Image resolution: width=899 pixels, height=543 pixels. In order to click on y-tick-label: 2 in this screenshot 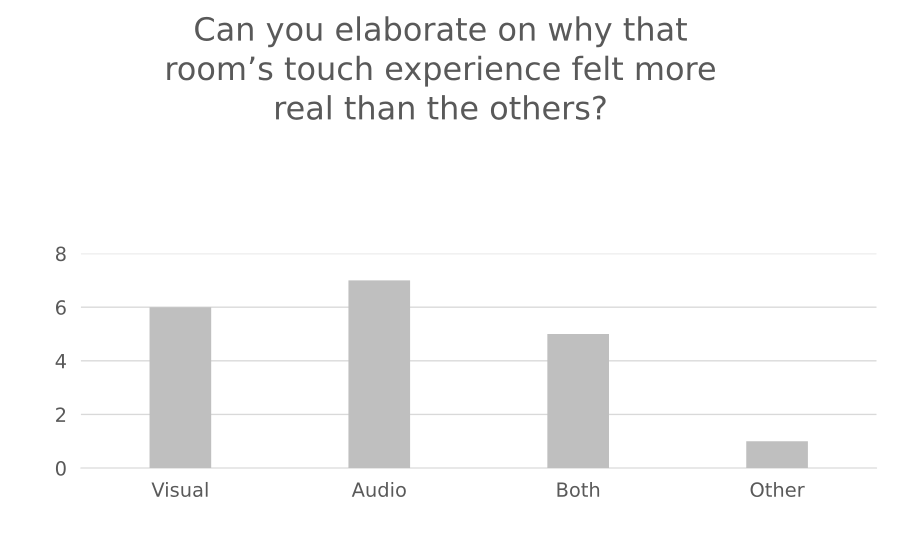, I will do `click(61, 414)`.